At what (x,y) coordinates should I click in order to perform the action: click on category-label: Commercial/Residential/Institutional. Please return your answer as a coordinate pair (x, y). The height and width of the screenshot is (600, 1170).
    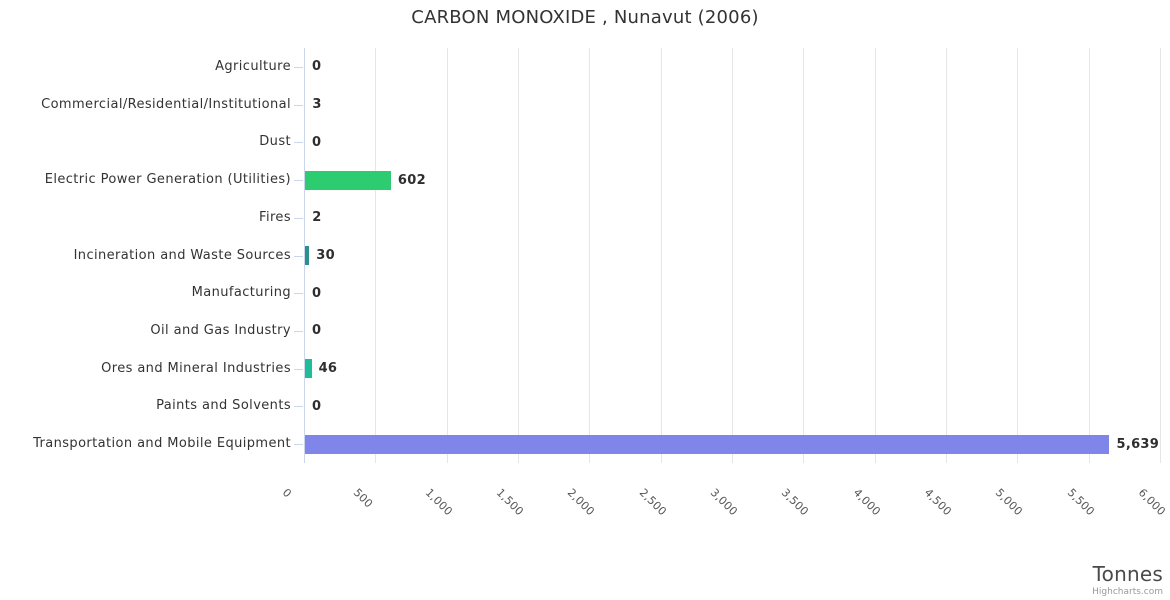
    Looking at the image, I should click on (166, 104).